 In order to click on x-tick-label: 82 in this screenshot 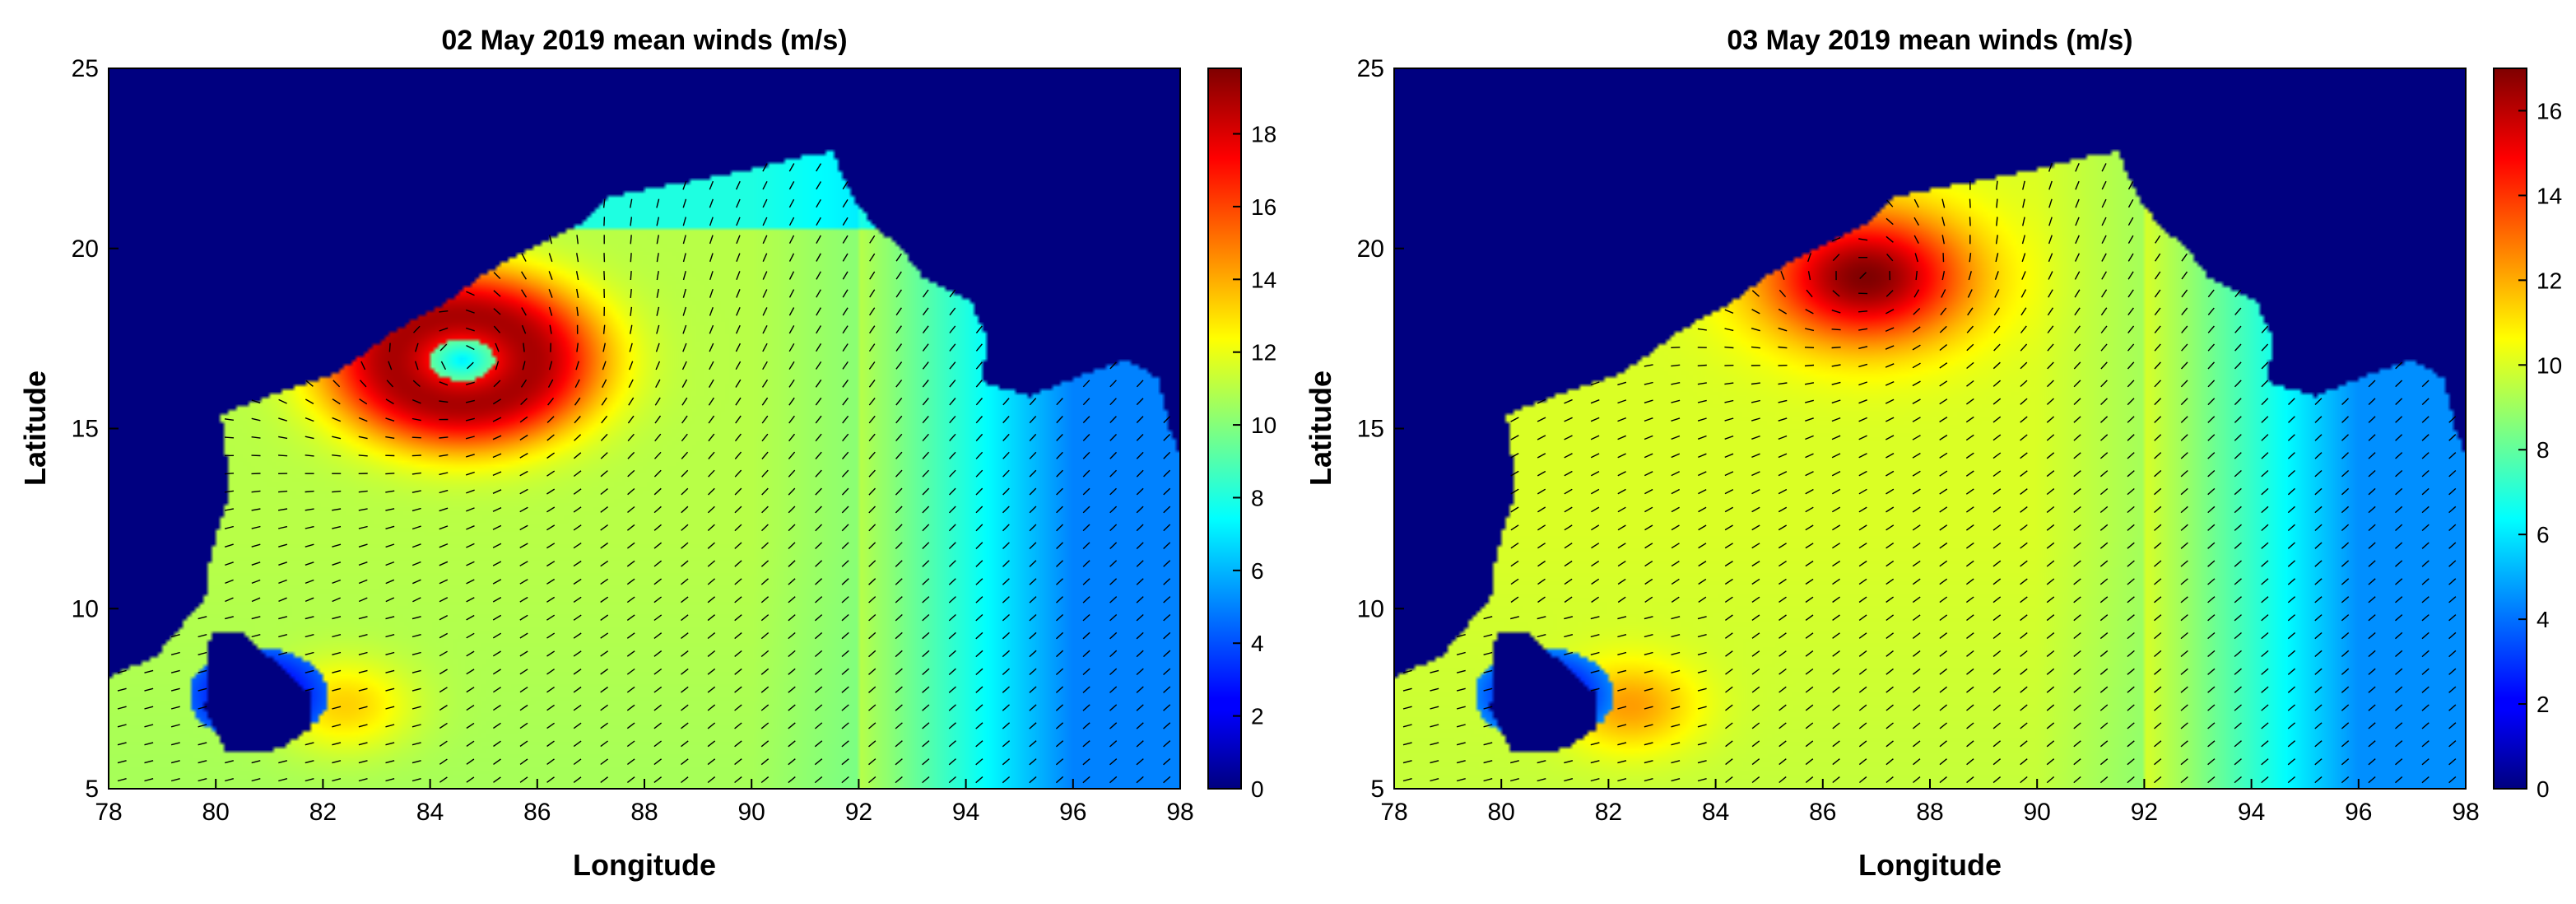, I will do `click(323, 812)`.